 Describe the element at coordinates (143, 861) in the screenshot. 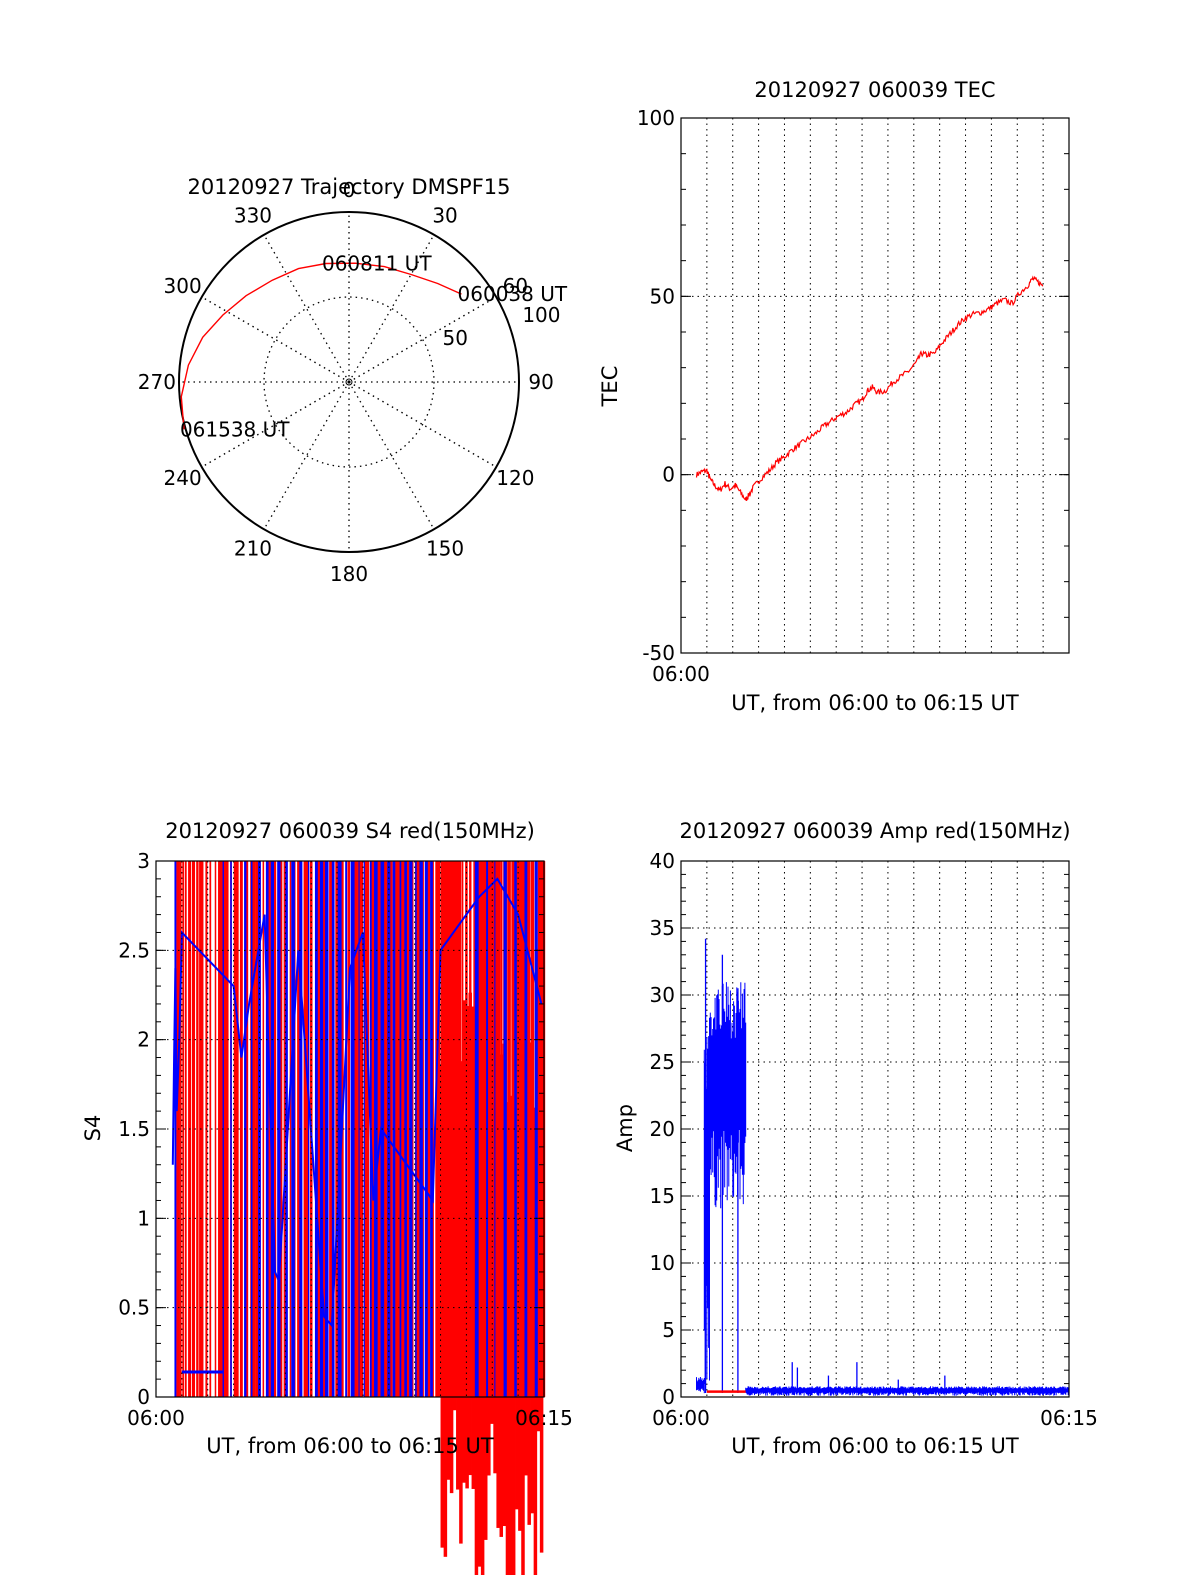

I see `y-tick-label: 3` at that location.